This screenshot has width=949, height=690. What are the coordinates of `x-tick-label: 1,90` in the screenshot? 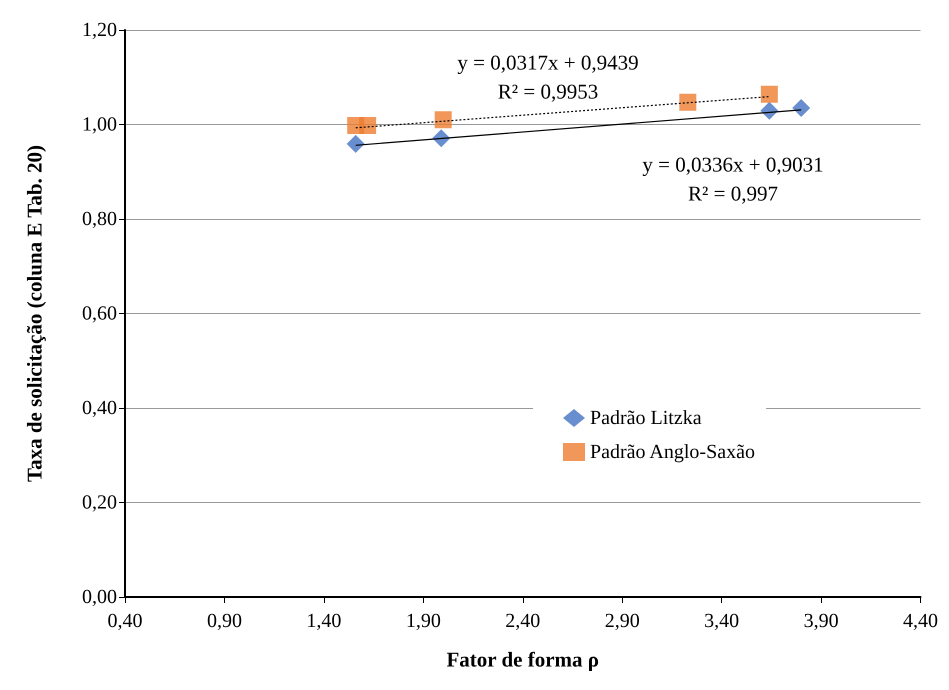 It's located at (423, 621).